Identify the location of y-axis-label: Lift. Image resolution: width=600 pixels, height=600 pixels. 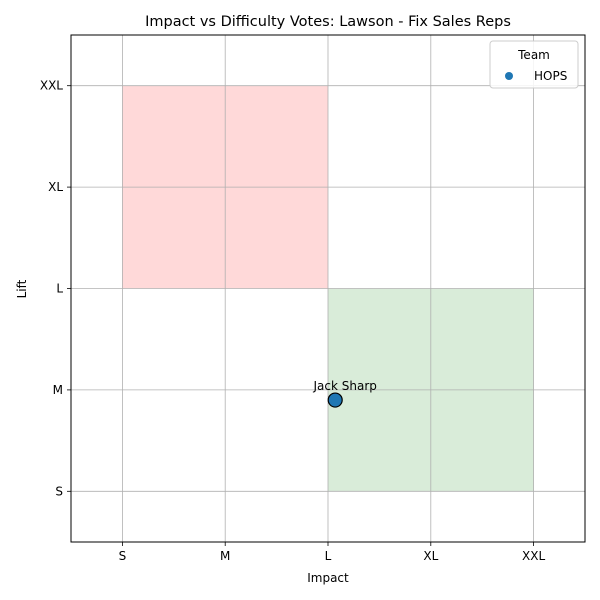
(22, 288).